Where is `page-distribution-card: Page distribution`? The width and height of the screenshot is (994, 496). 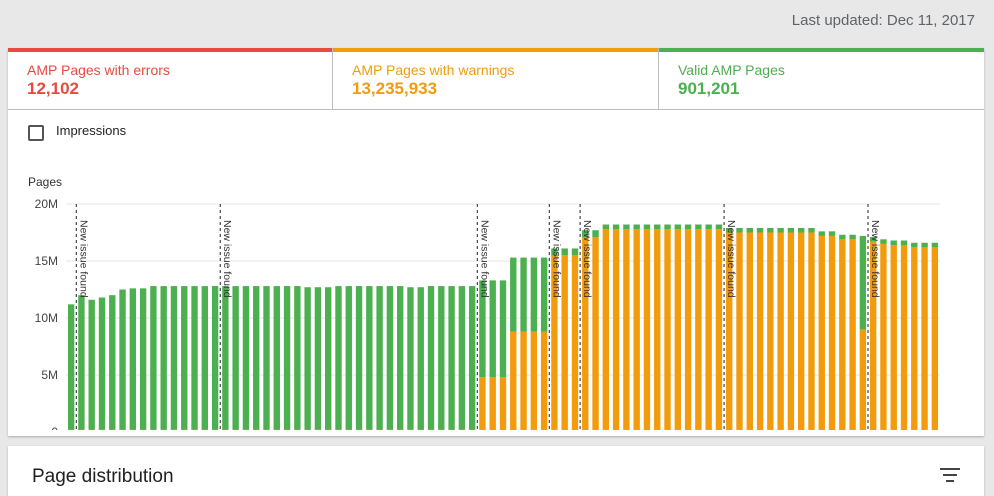
page-distribution-card: Page distribution is located at coordinates (496, 471).